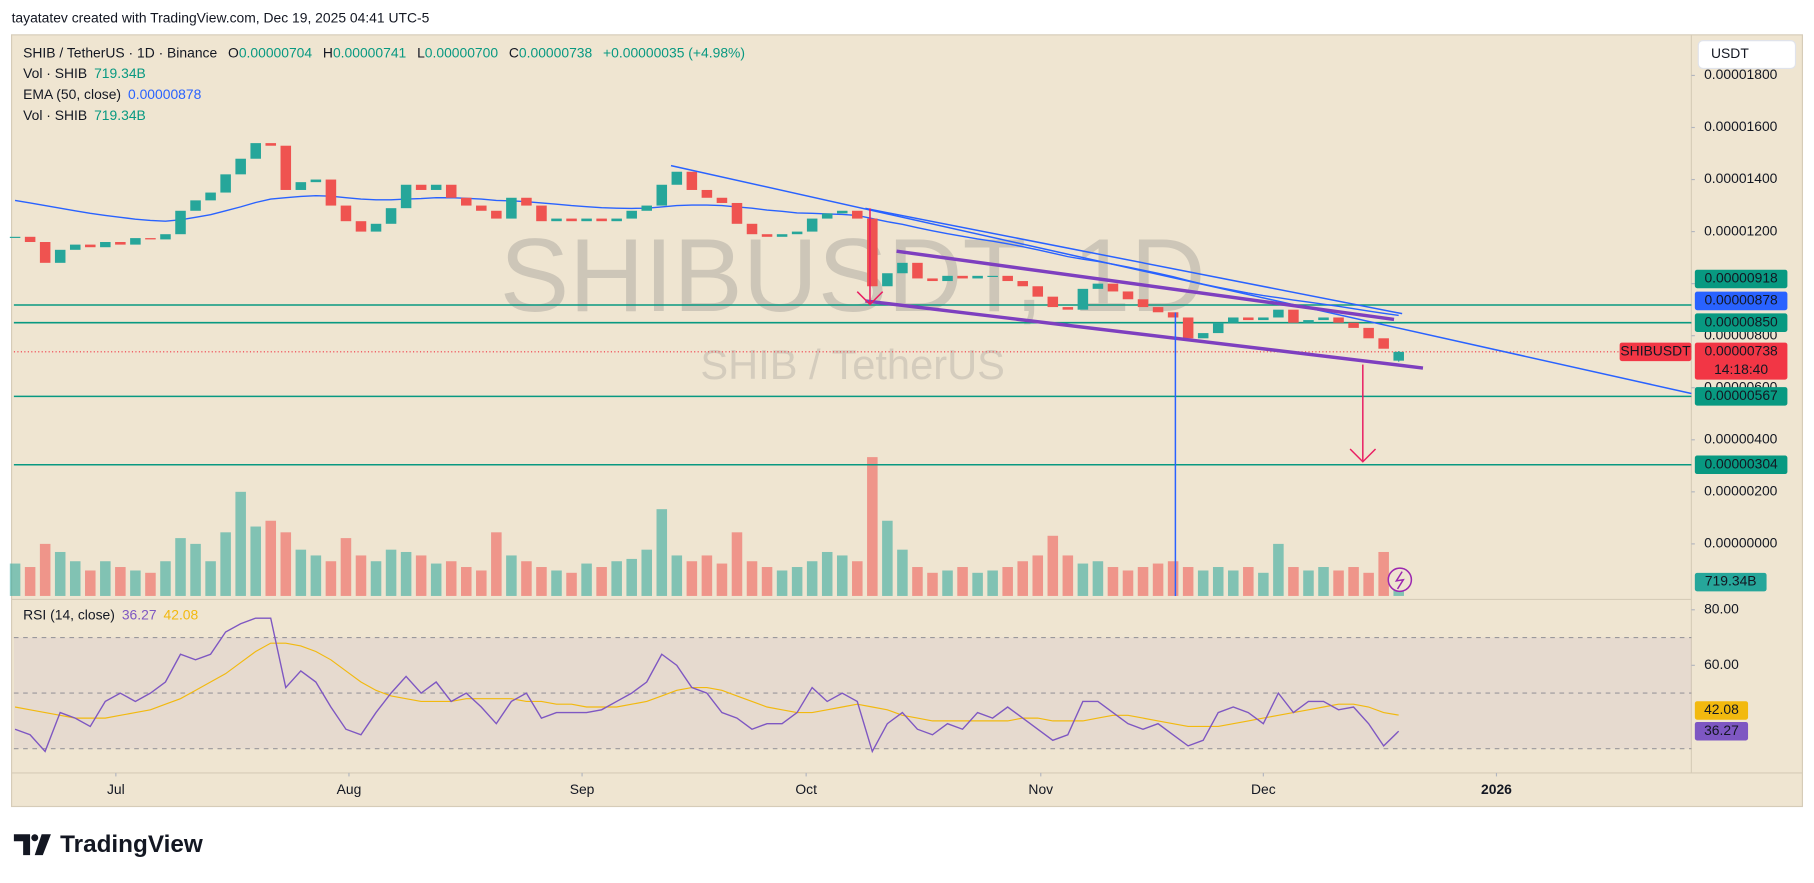 Image resolution: width=1814 pixels, height=883 pixels. What do you see at coordinates (706, 255) in the screenshot?
I see `ema-line` at bounding box center [706, 255].